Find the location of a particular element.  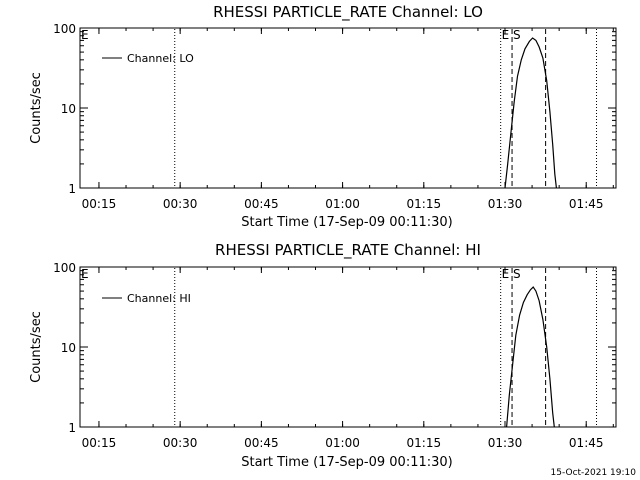

legend-label: Channel: HI is located at coordinates (159, 298).